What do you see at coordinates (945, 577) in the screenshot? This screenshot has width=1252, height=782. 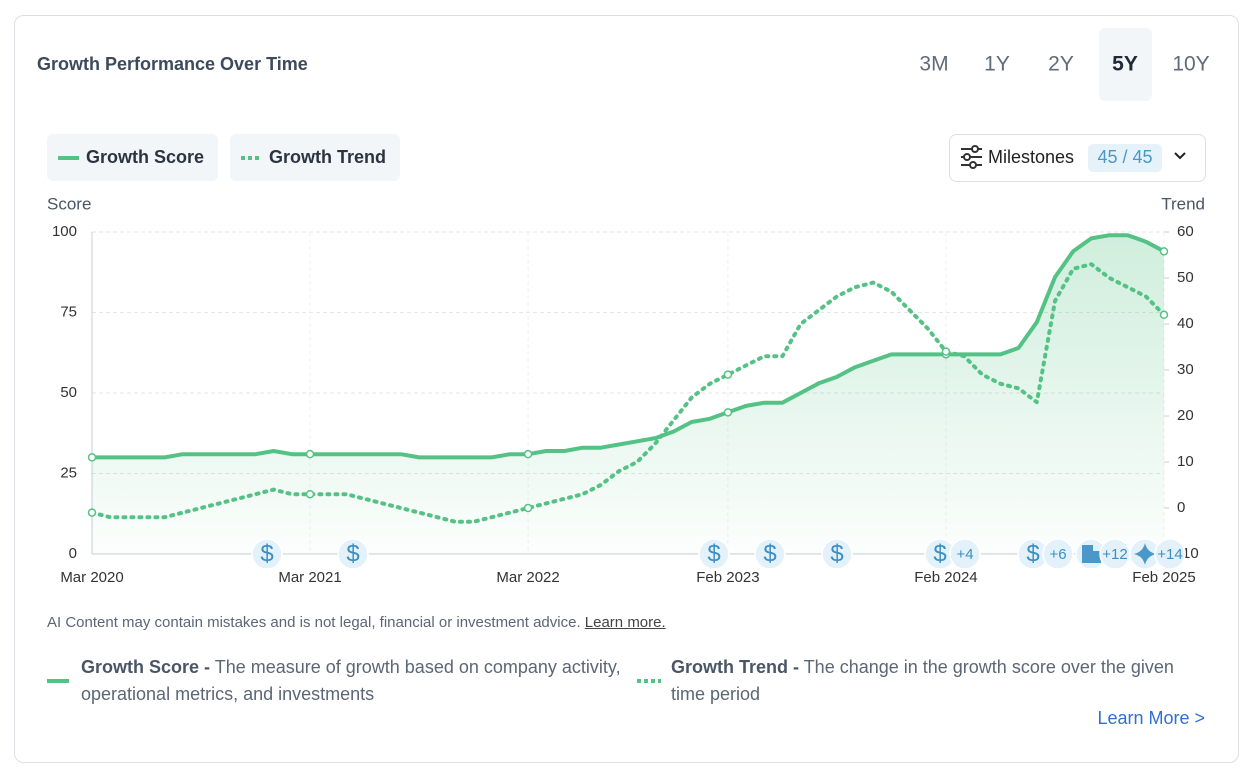 I see `x-tick-label: Feb 2024` at bounding box center [945, 577].